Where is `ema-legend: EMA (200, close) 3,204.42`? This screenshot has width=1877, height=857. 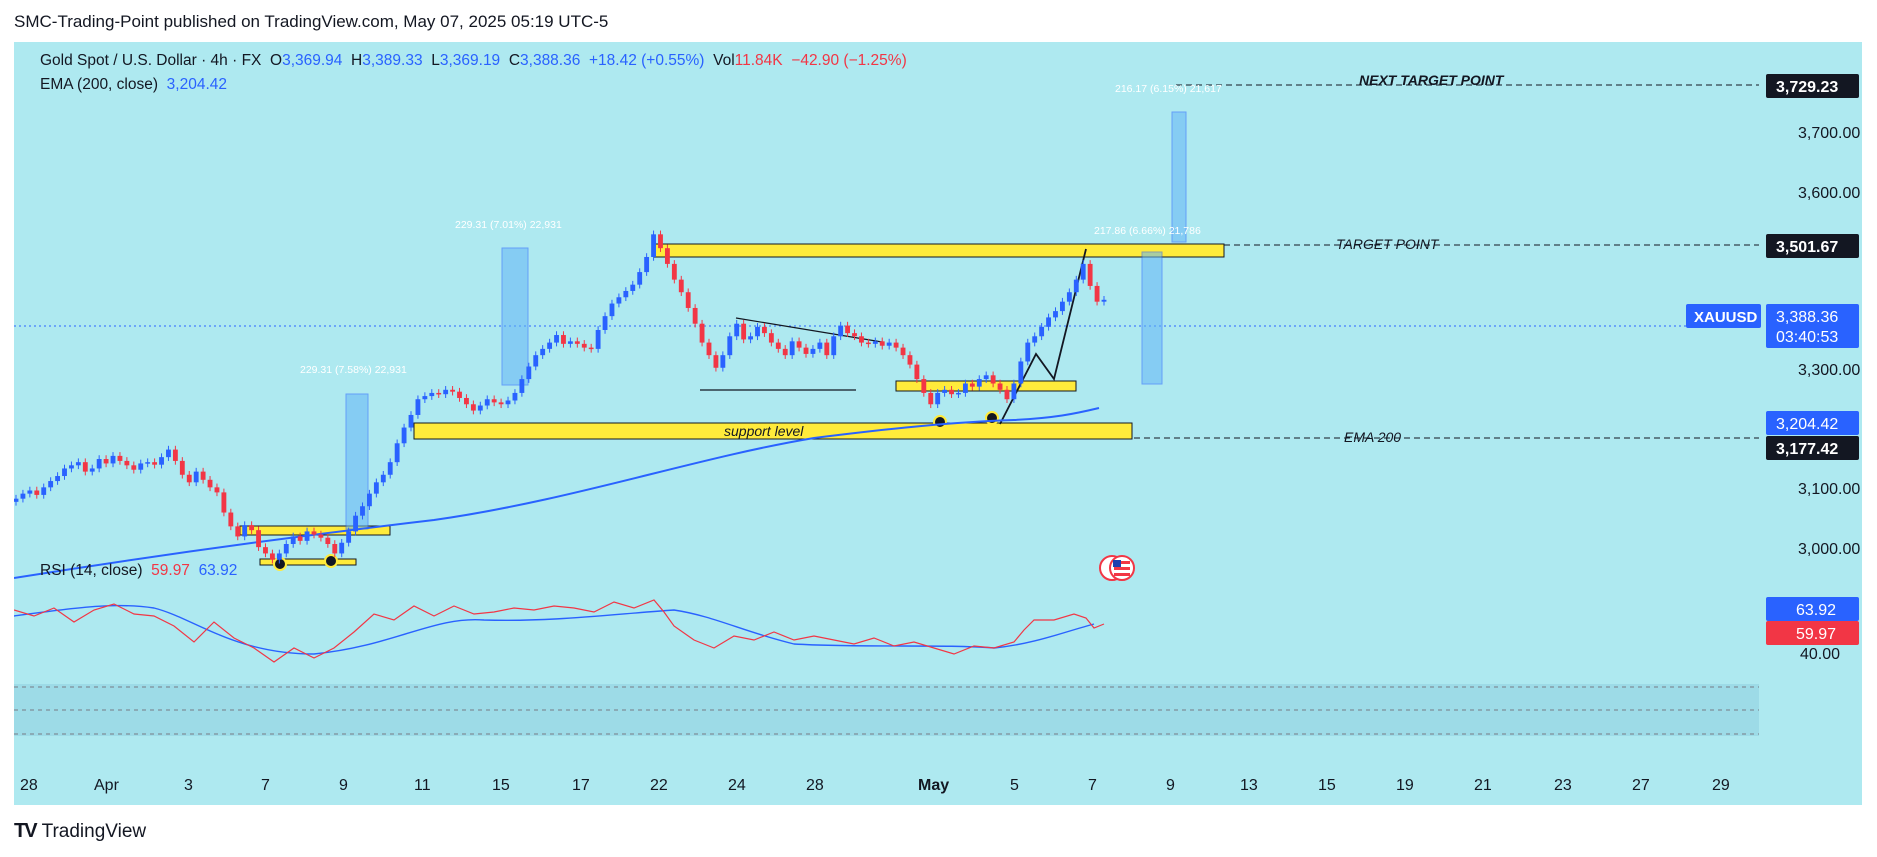
ema-legend: EMA (200, close) 3,204.42 is located at coordinates (133, 85).